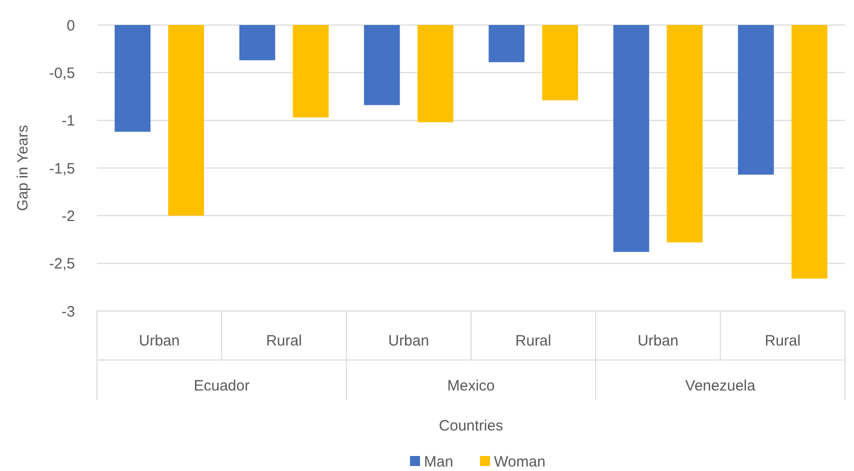  I want to click on y-tick-label: -0,5, so click(62, 73).